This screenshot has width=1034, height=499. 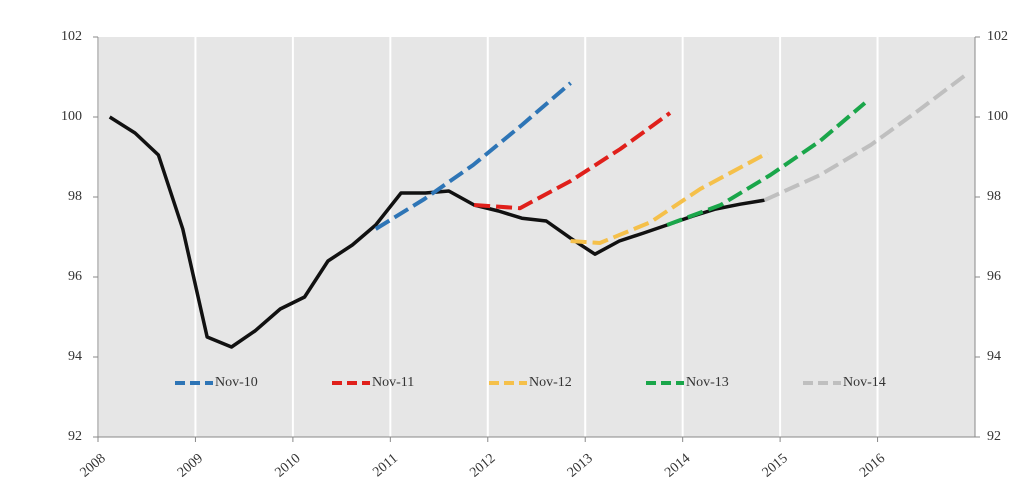 I want to click on x-tick-label: 2009, so click(x=190, y=465).